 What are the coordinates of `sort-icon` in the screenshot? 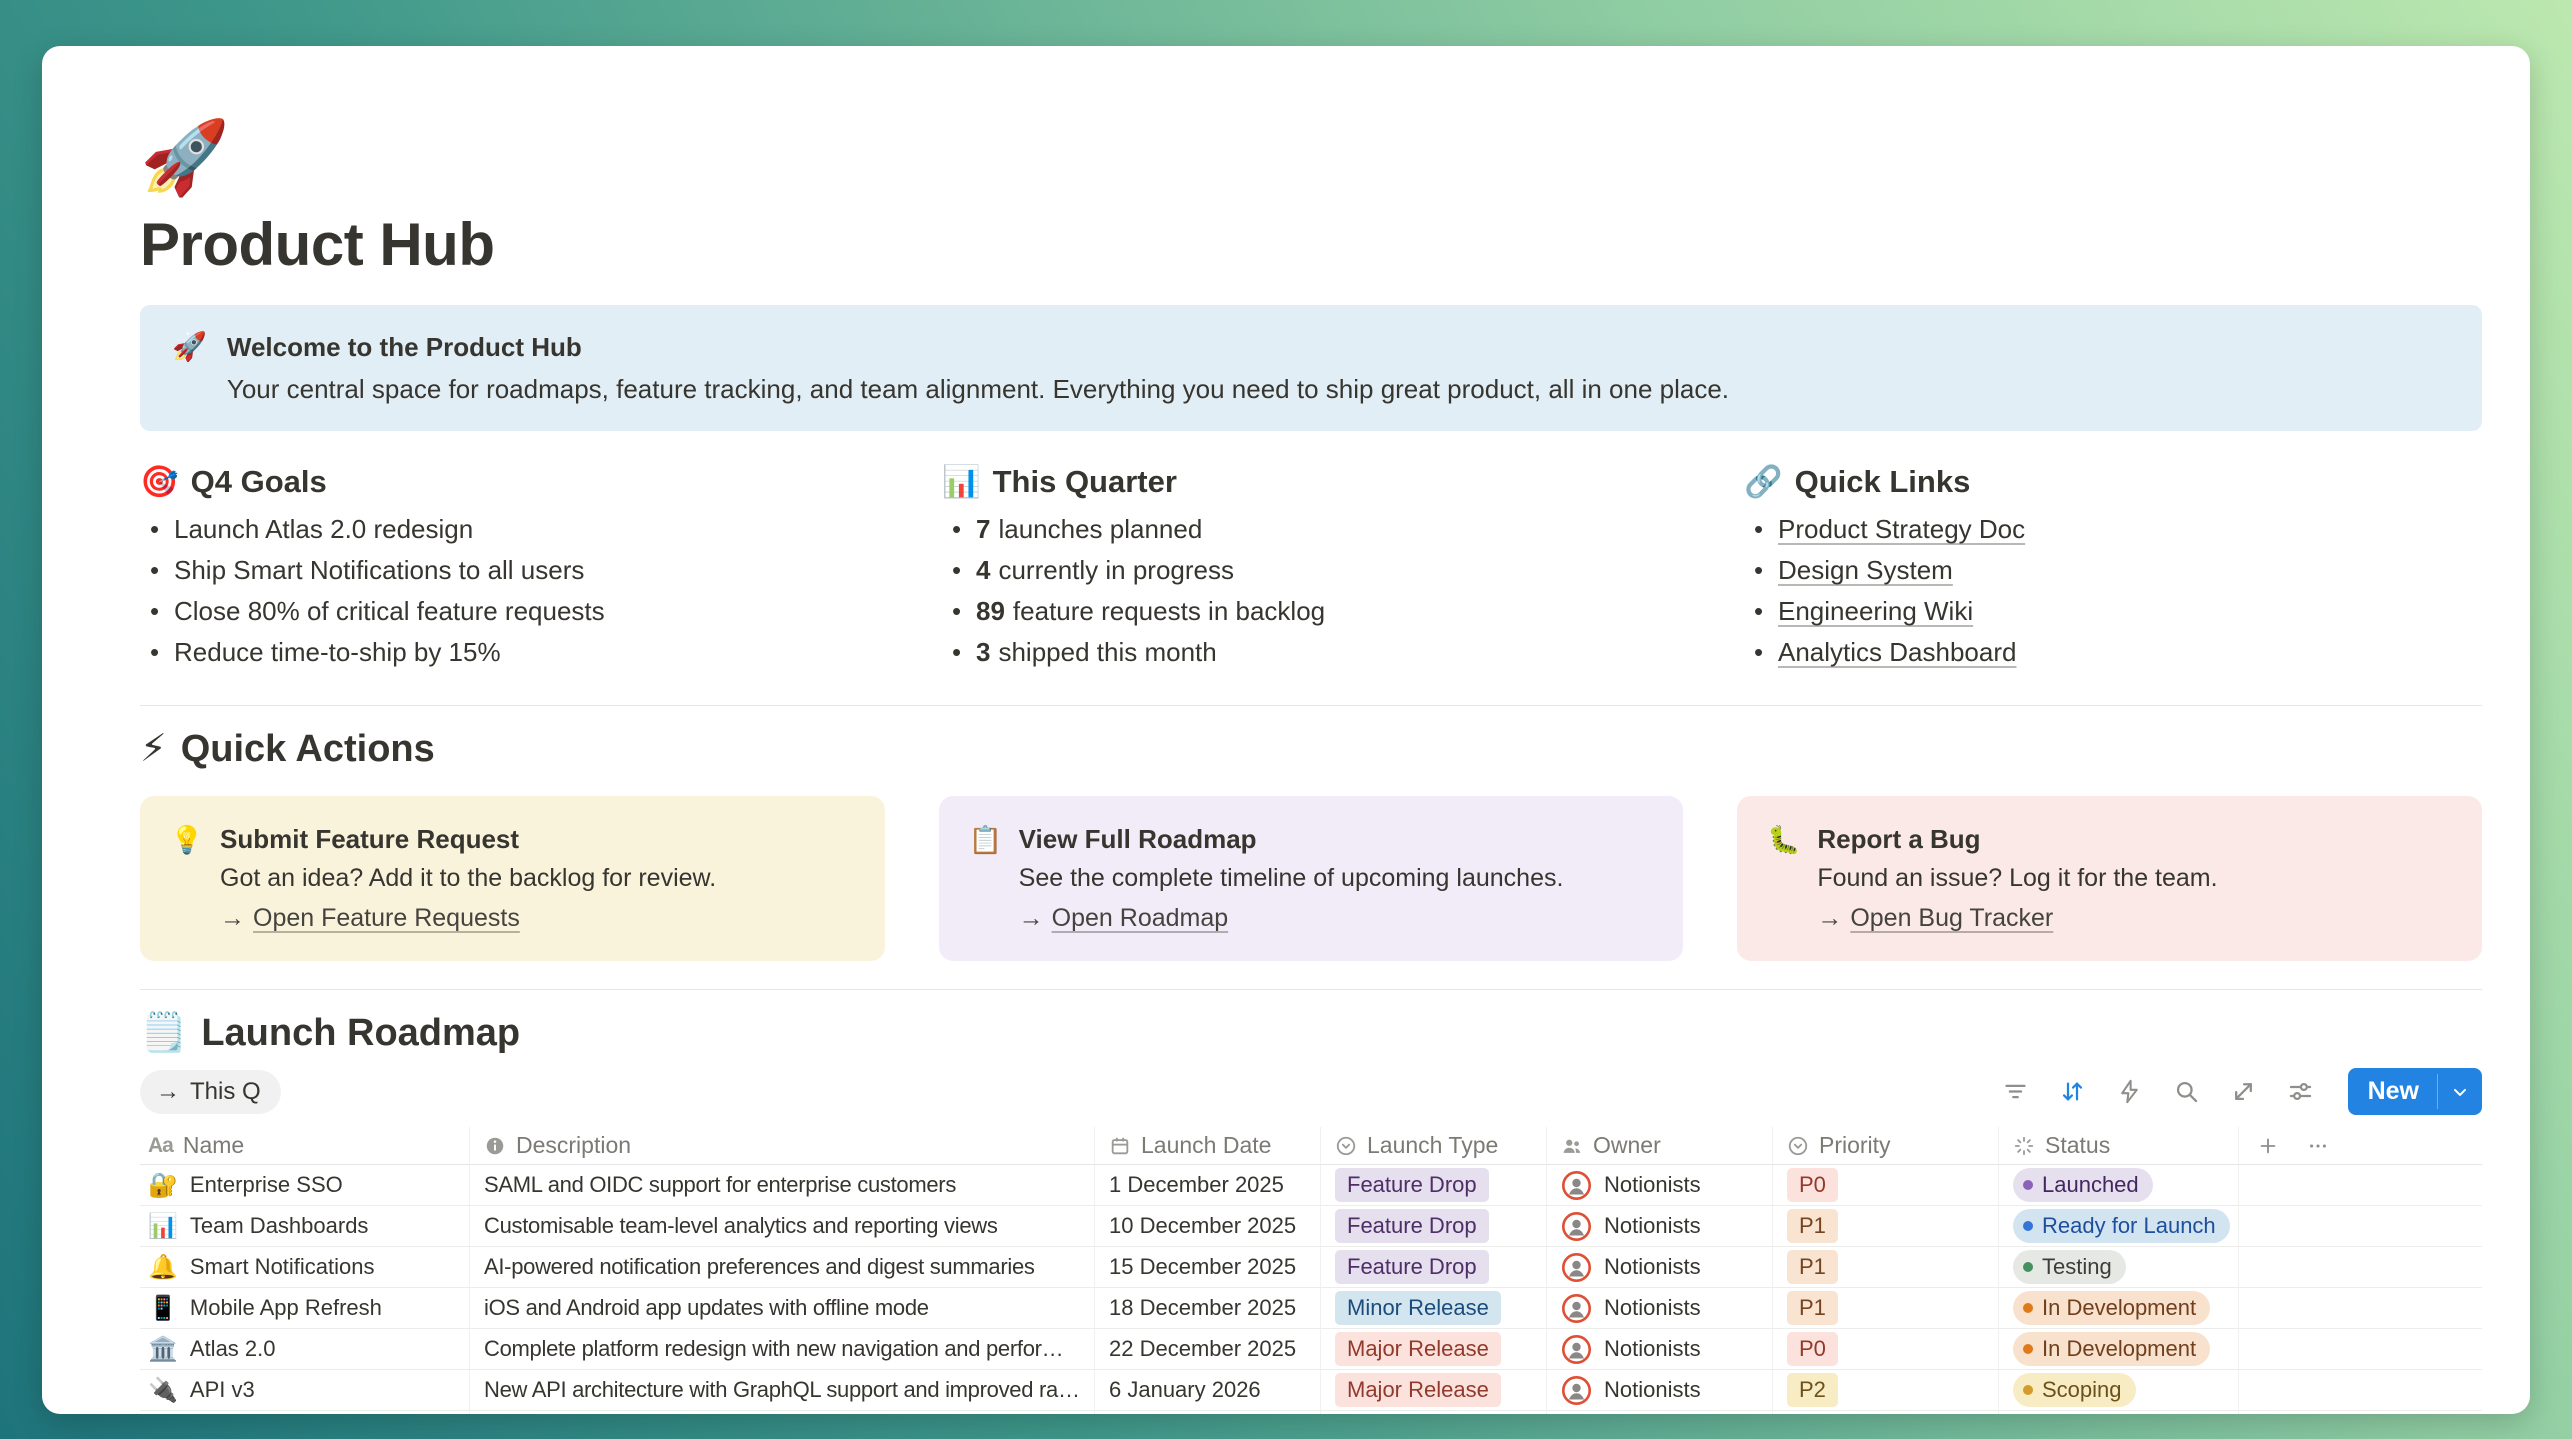 It's located at (2072, 1091).